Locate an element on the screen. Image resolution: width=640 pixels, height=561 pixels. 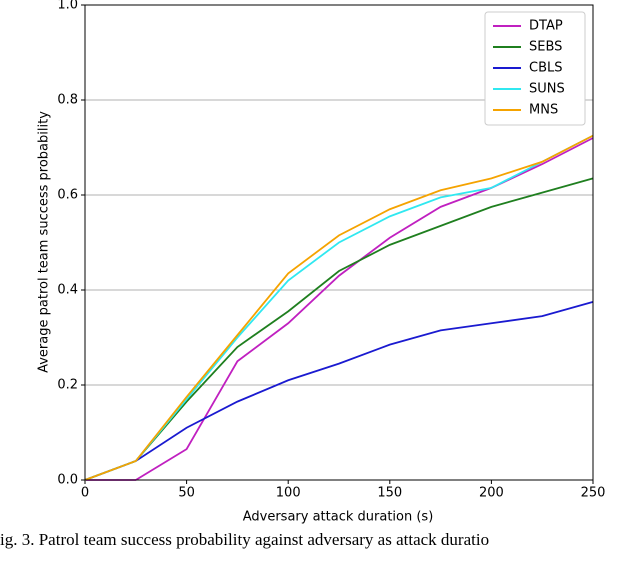
legend-label: MNS is located at coordinates (543, 110).